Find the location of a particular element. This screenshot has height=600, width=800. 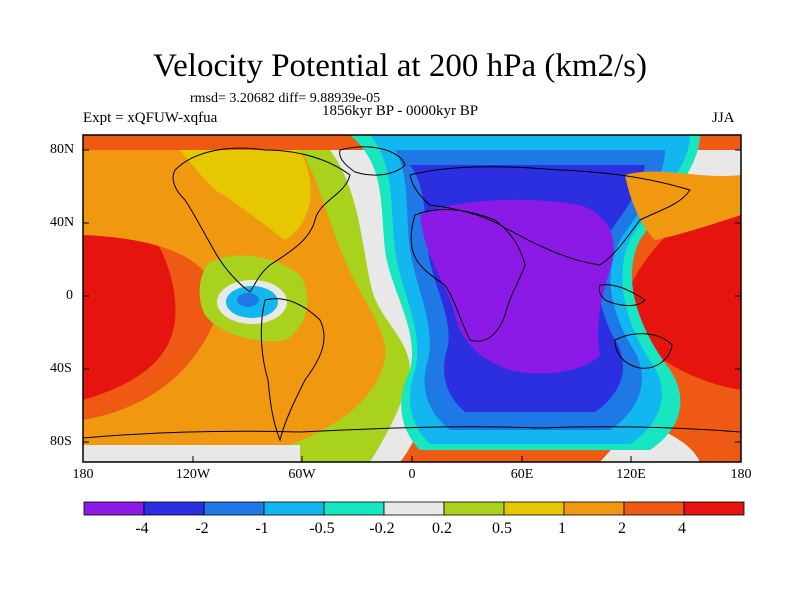

ytick-label-80n: 80N is located at coordinates (62, 149).